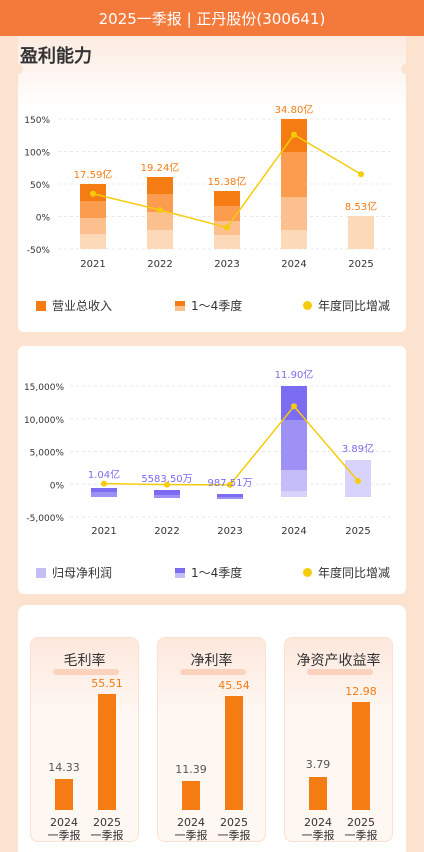 The image size is (424, 852). I want to click on page-header: 2025一季报 | 正丹股份(300641), so click(212, 18).